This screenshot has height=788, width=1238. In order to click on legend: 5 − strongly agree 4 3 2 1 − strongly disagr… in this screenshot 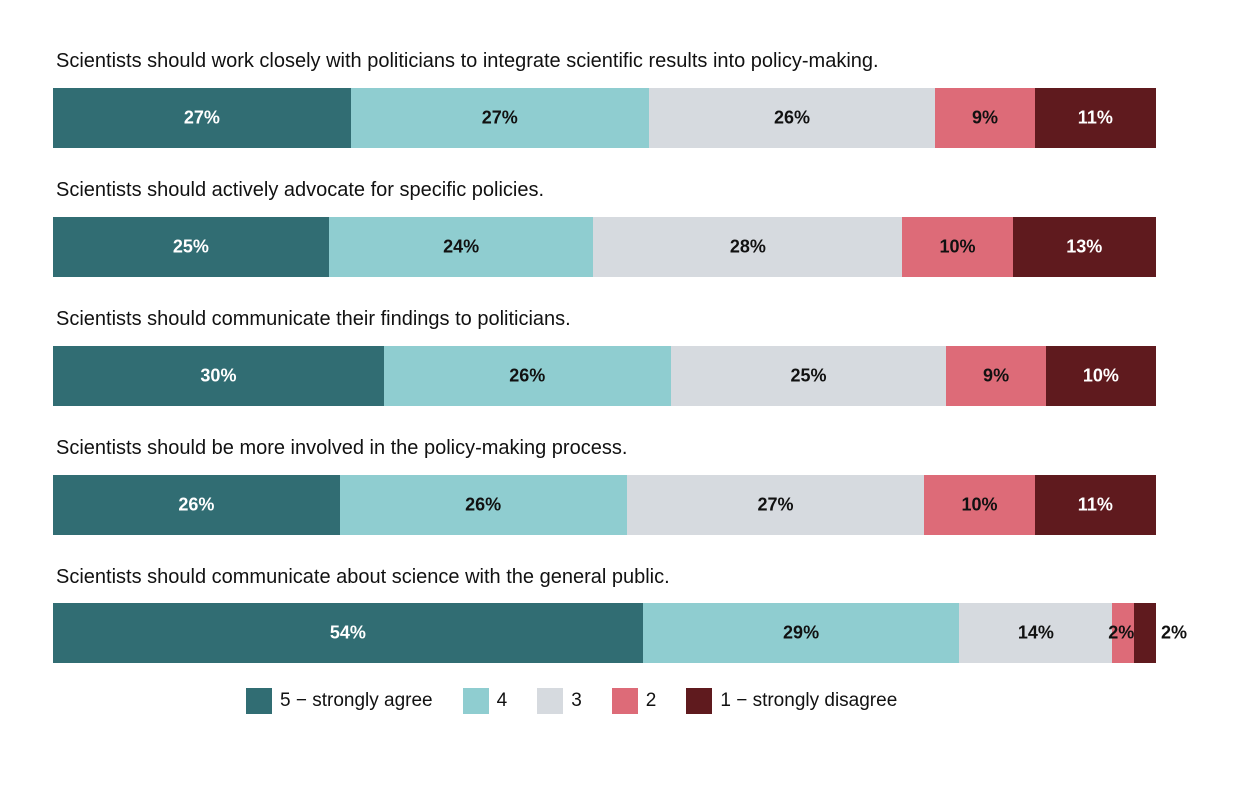, I will do `click(586, 701)`.